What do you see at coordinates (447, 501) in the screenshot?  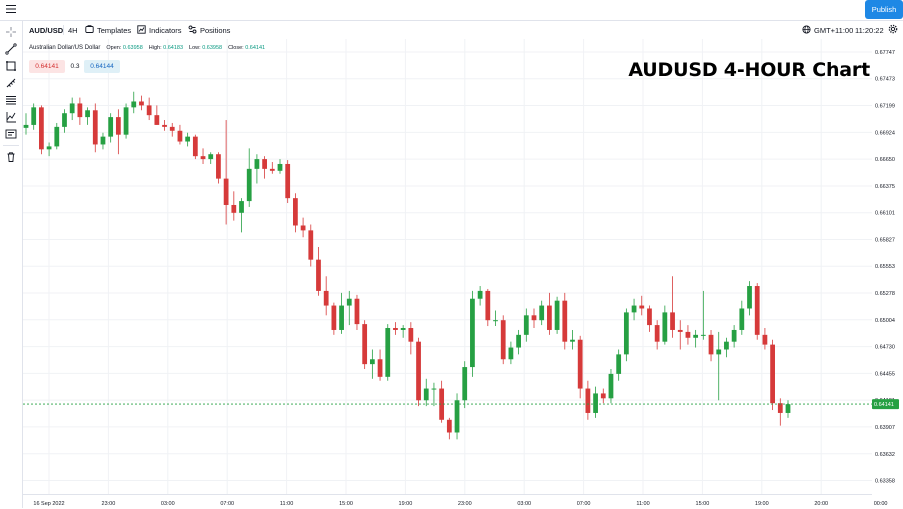 I see `time-scale` at bounding box center [447, 501].